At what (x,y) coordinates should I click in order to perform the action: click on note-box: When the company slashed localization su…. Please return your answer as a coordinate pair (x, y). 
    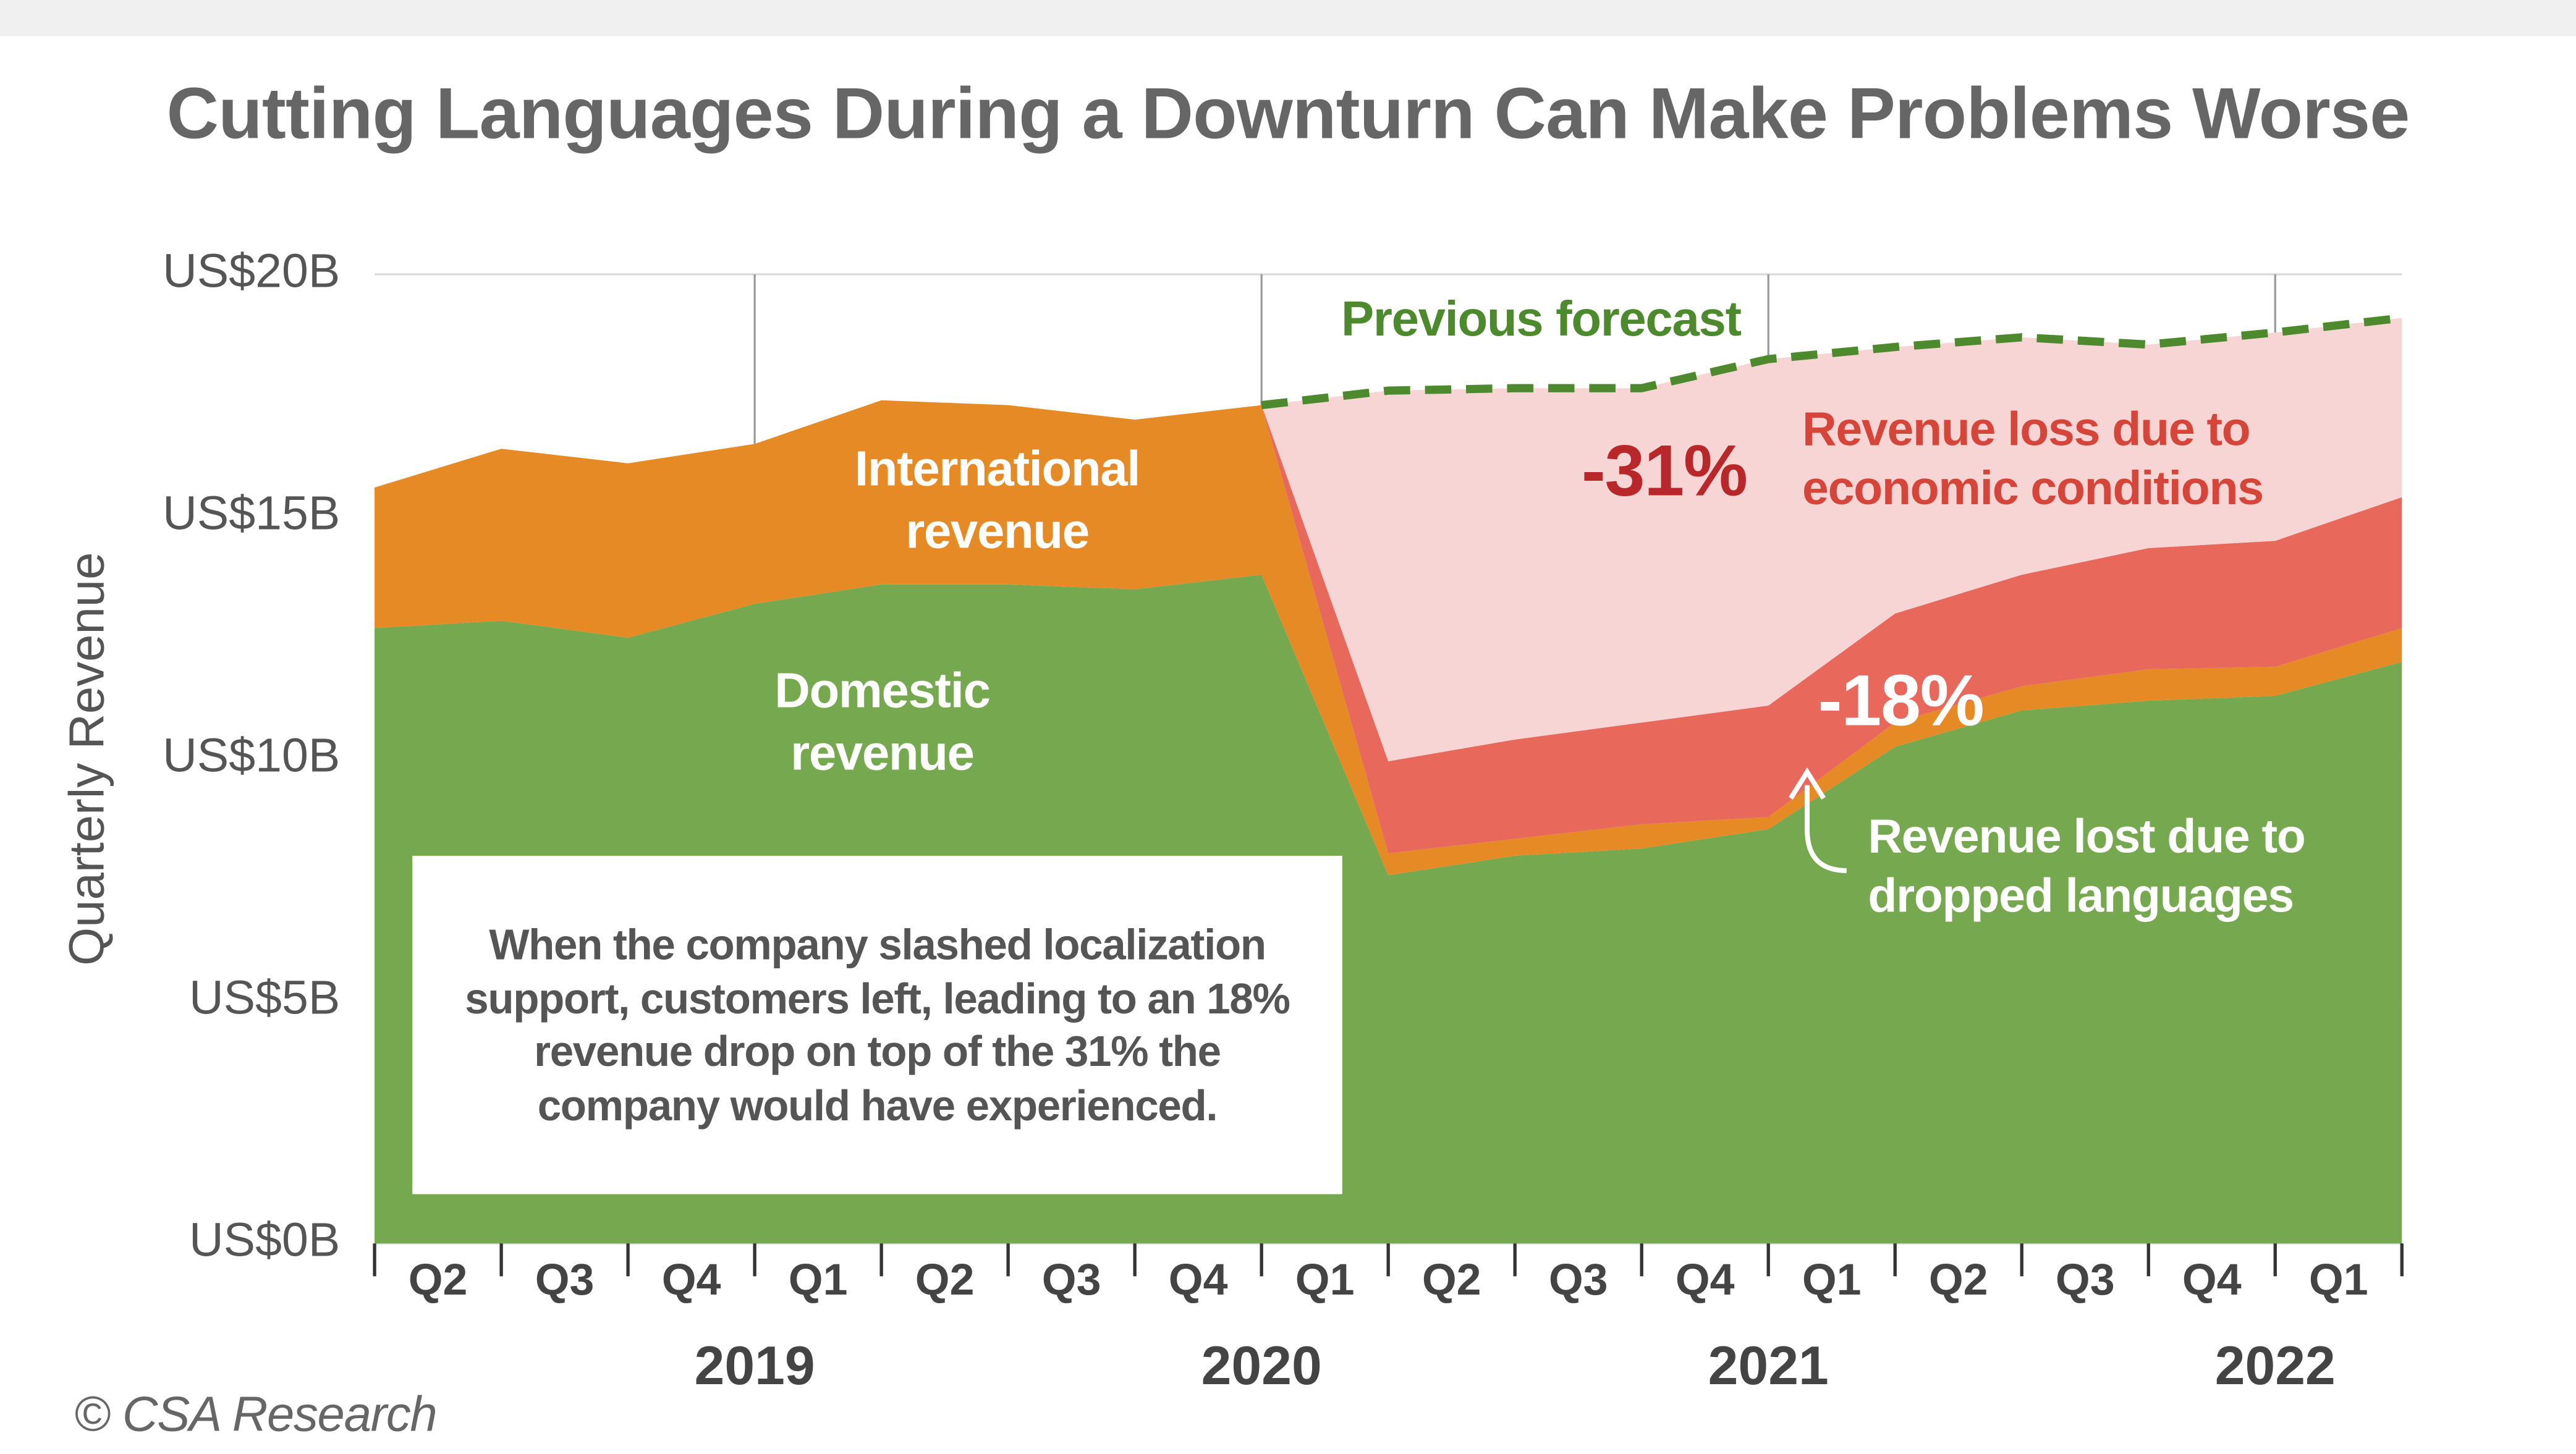
    Looking at the image, I should click on (877, 1025).